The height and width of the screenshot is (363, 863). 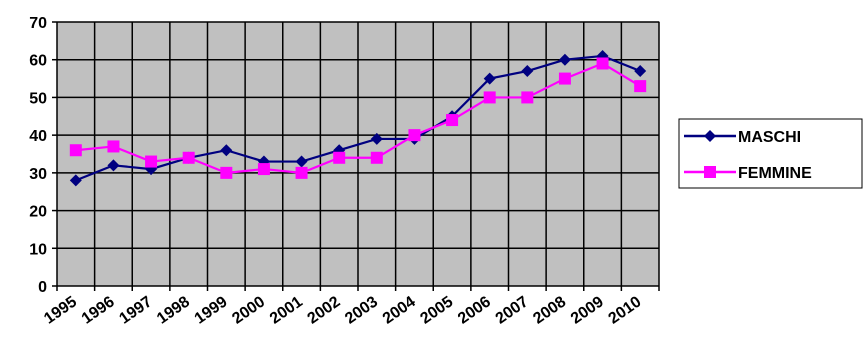 What do you see at coordinates (42, 287) in the screenshot?
I see `y-tick-label: 0` at bounding box center [42, 287].